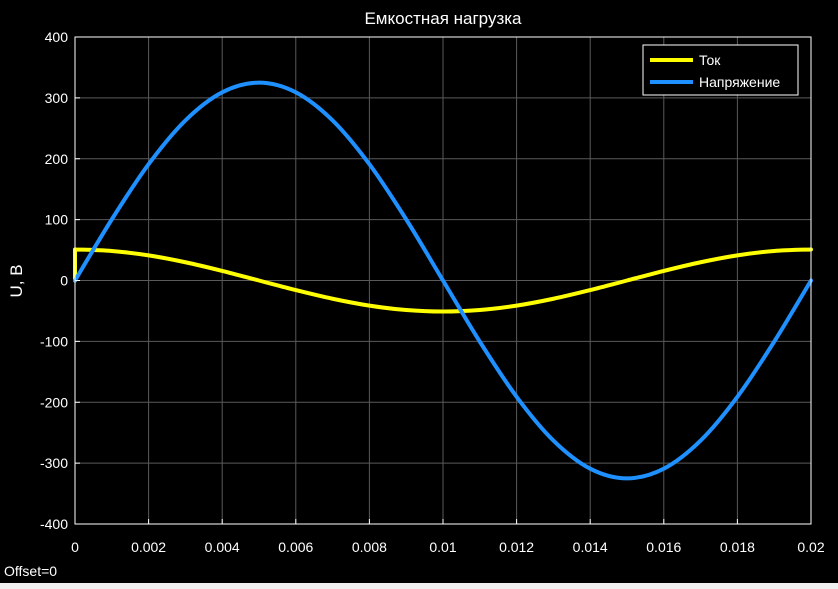  Describe the element at coordinates (739, 82) in the screenshot. I see `legend-entry-label: Напряжение` at that location.